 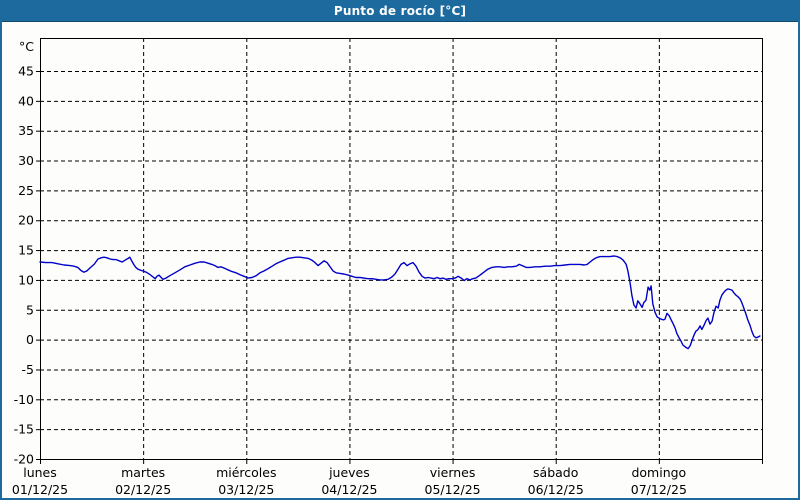 What do you see at coordinates (349, 489) in the screenshot?
I see `x-day-date-3: 04/12/25` at bounding box center [349, 489].